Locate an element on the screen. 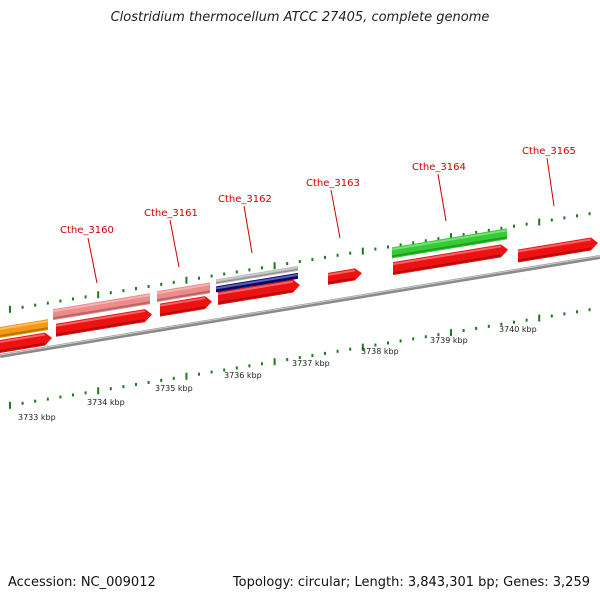  scale-label: 3734 kbp is located at coordinates (106, 402).